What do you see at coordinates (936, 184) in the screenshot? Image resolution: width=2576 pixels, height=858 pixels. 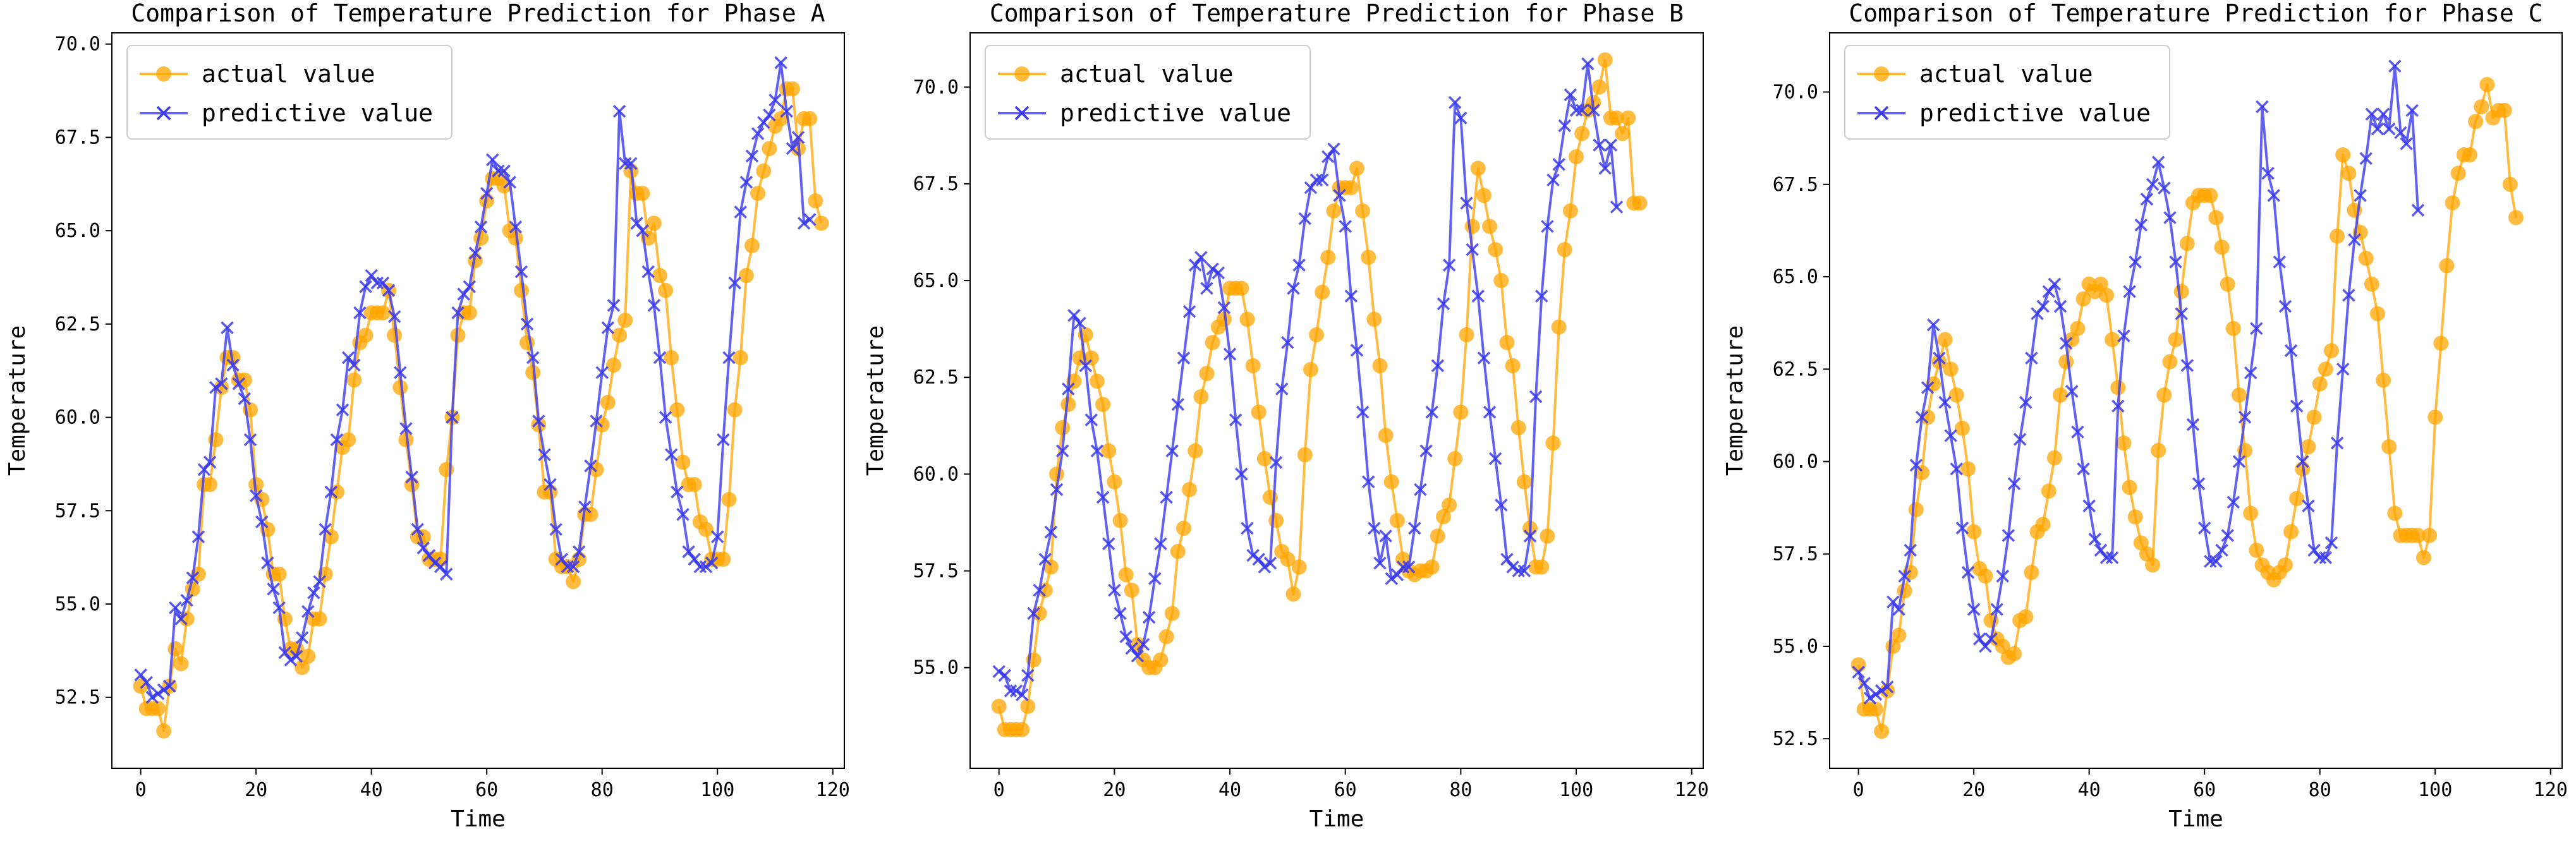 I see `y-tick-label: 67.5` at bounding box center [936, 184].